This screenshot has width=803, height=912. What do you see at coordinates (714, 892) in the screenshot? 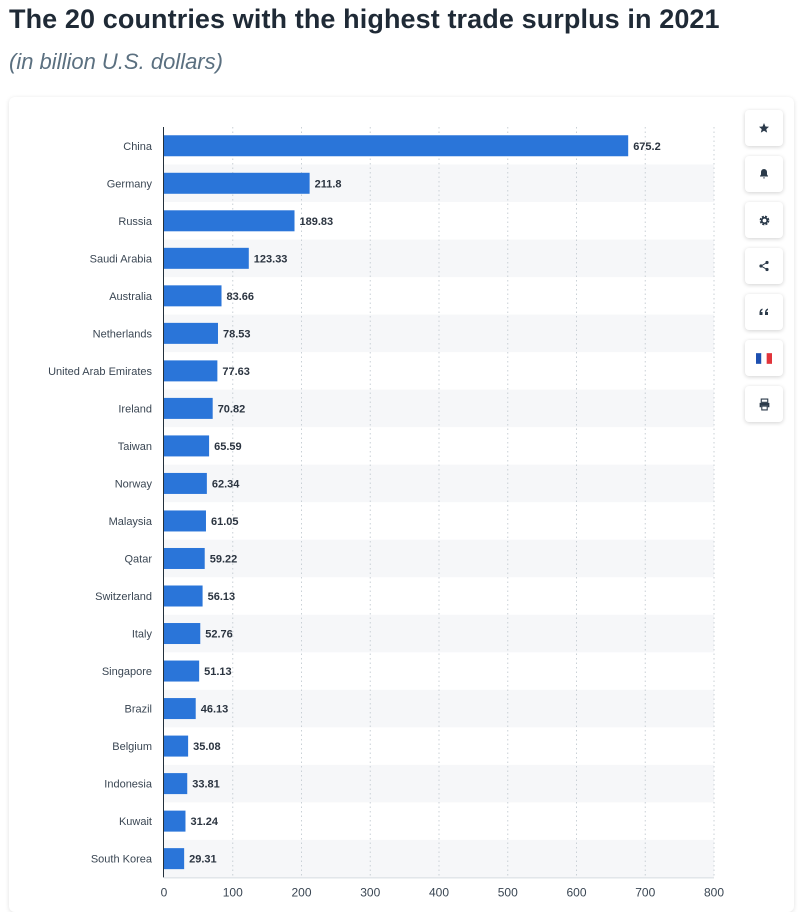
I see `x-tick-label: 800` at bounding box center [714, 892].